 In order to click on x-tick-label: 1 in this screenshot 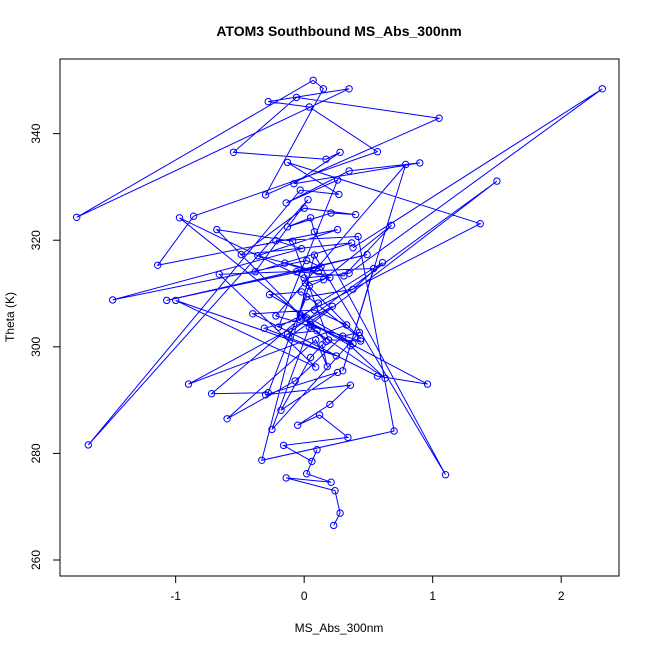, I will do `click(432, 596)`.